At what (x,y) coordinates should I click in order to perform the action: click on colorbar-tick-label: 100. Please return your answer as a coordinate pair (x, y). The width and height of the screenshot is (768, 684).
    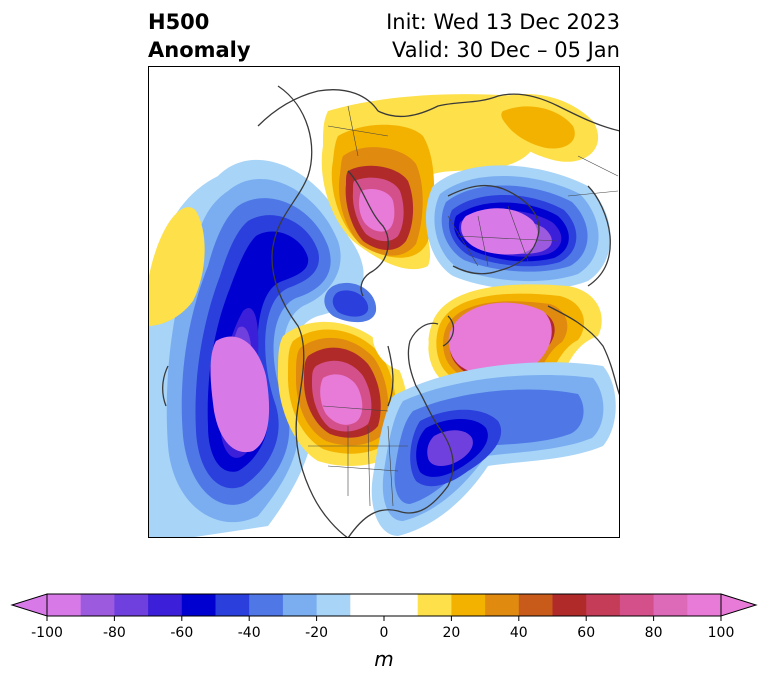
    Looking at the image, I should click on (721, 633).